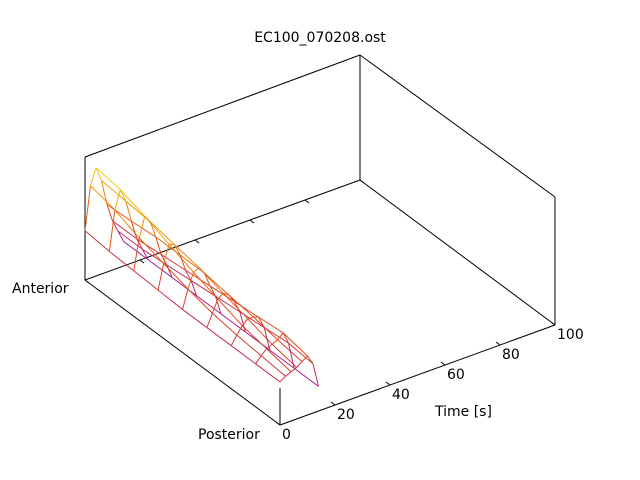  I want to click on x-tick-label: 20, so click(346, 415).